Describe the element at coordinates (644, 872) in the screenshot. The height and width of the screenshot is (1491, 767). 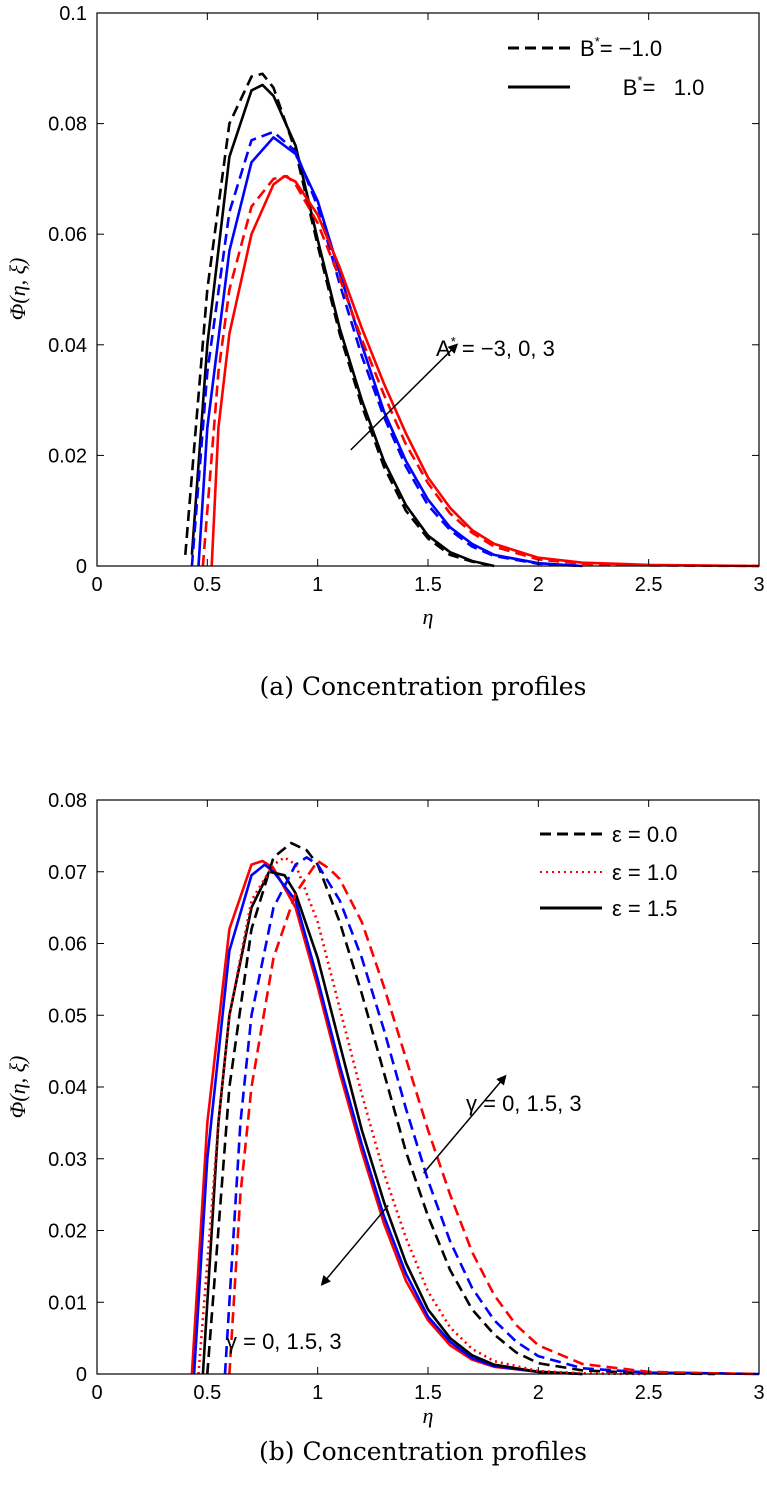
I see `legend-label-eps-1: ε = 1.0` at that location.